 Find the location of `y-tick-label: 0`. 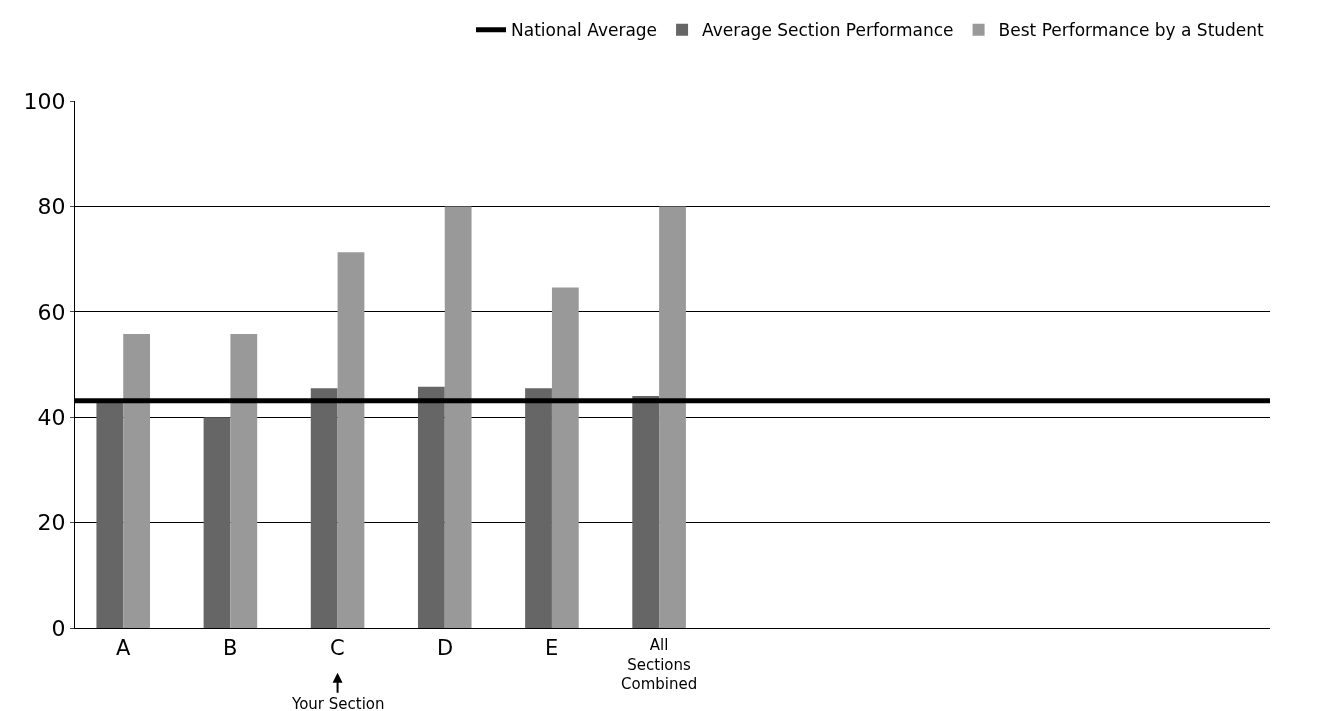

y-tick-label: 0 is located at coordinates (58, 628).